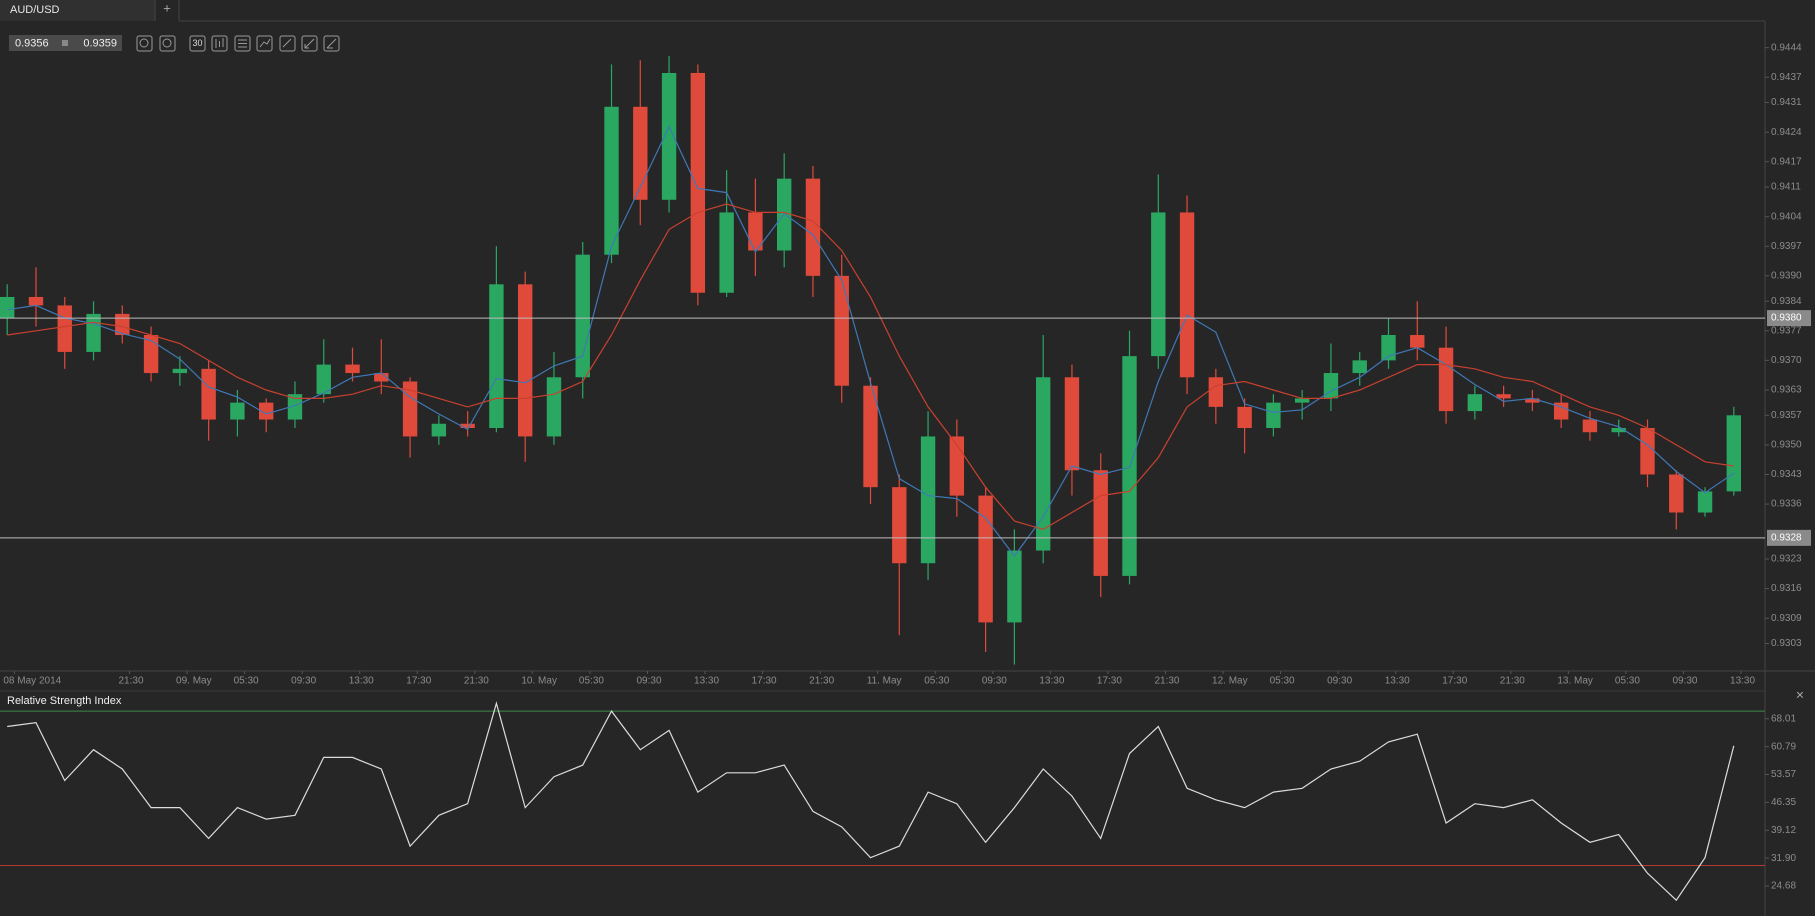  Describe the element at coordinates (1800, 695) in the screenshot. I see `close-panel: ×` at that location.